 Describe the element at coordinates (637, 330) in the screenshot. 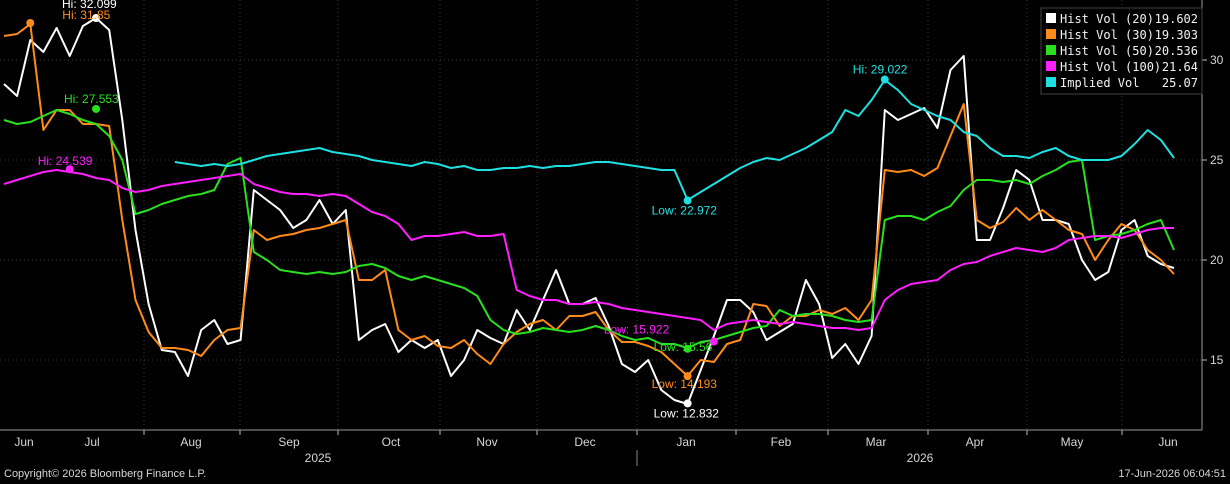

I see `annotation-label: Low: 15.922` at that location.